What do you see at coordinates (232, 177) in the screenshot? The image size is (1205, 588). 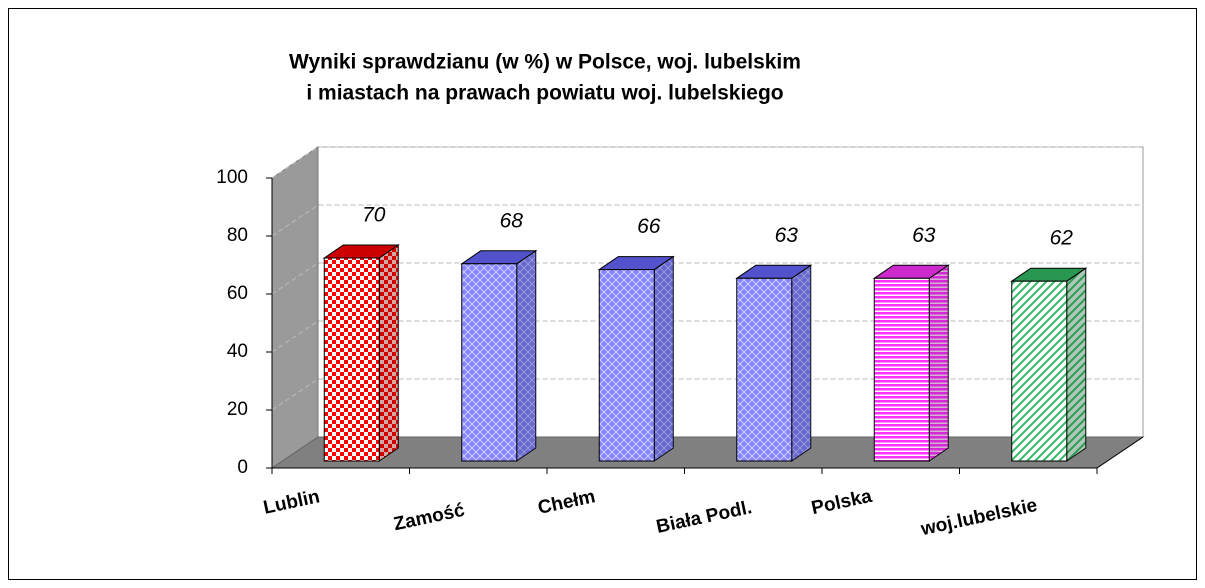 I see `y-tick-label: 100` at bounding box center [232, 177].